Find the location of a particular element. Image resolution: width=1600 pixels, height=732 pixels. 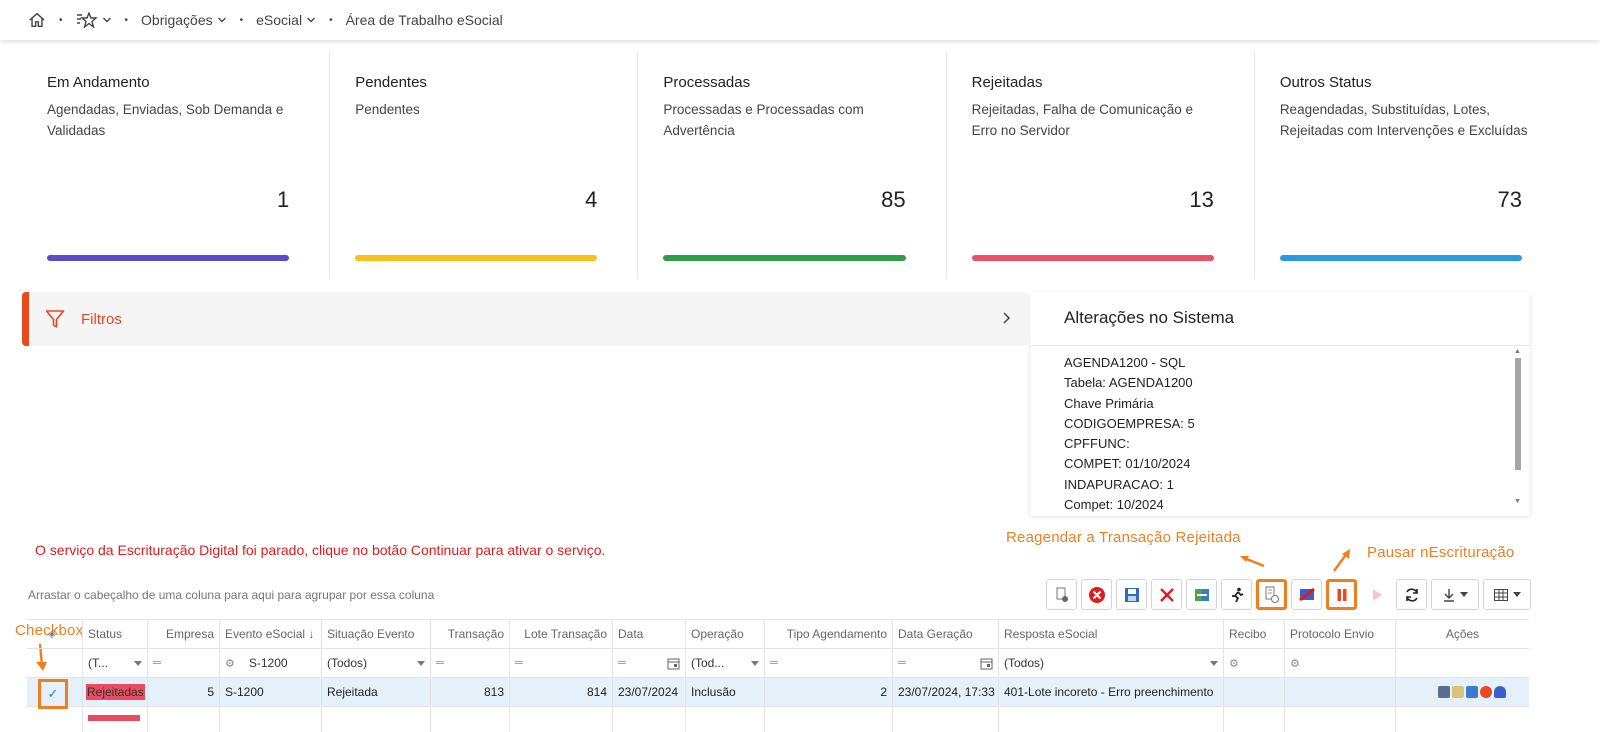

save-button is located at coordinates (1131, 594).